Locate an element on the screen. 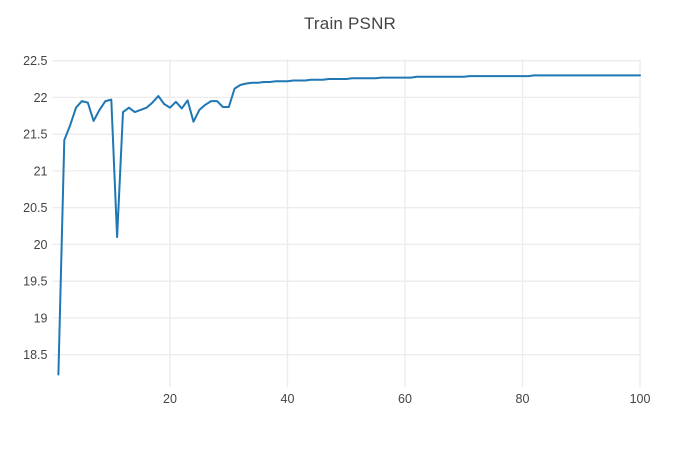  chart-title: Train PSNR is located at coordinates (350, 23).